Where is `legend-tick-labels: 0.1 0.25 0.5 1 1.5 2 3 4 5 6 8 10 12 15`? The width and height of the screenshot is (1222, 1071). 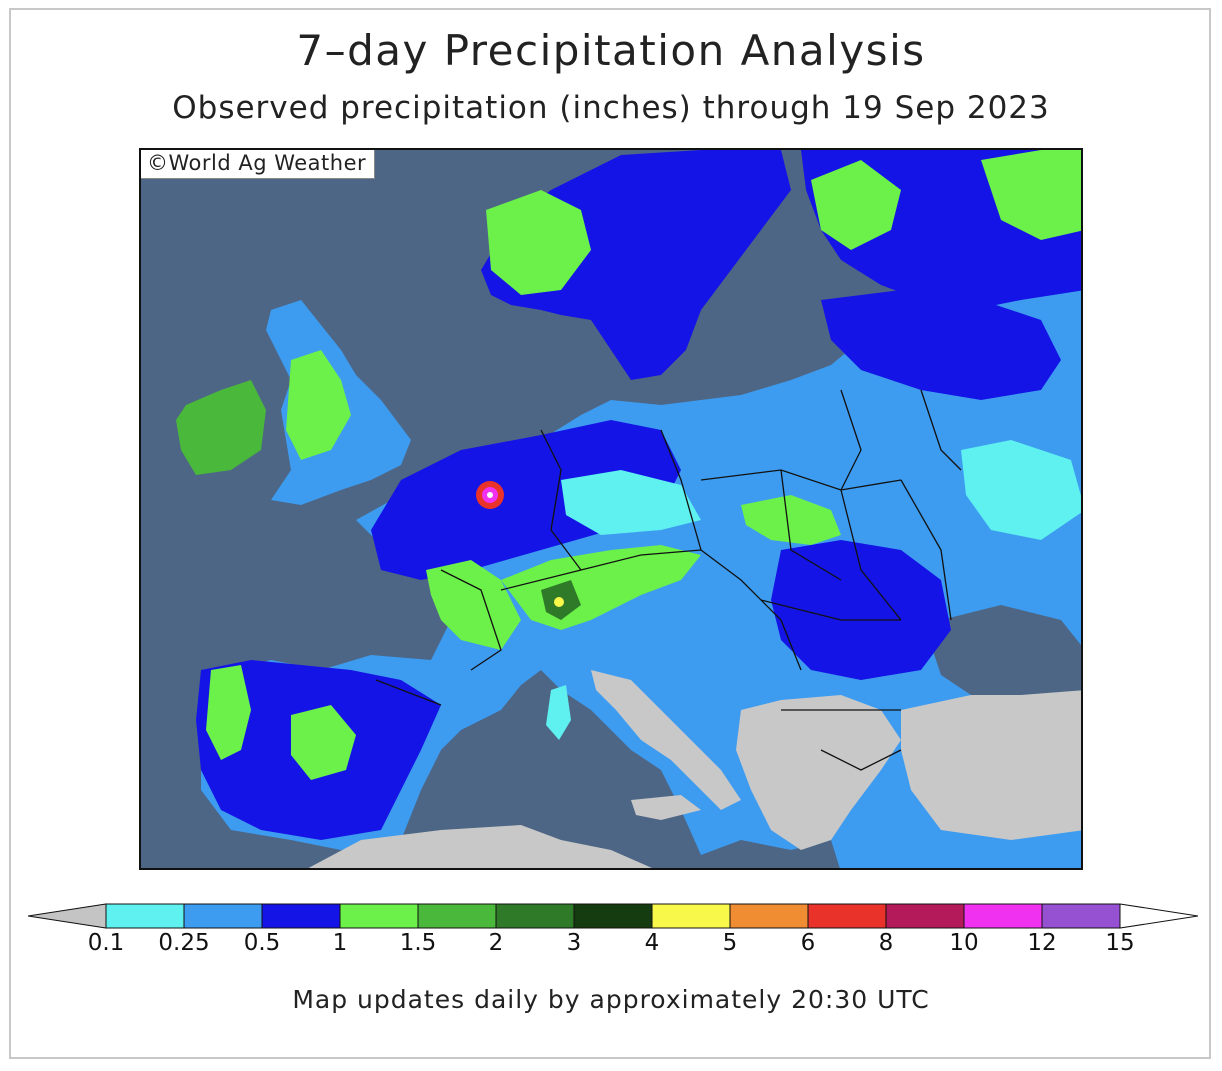 legend-tick-labels: 0.1 0.25 0.5 1 1.5 2 3 4 5 6 8 10 12 15 is located at coordinates (611, 945).